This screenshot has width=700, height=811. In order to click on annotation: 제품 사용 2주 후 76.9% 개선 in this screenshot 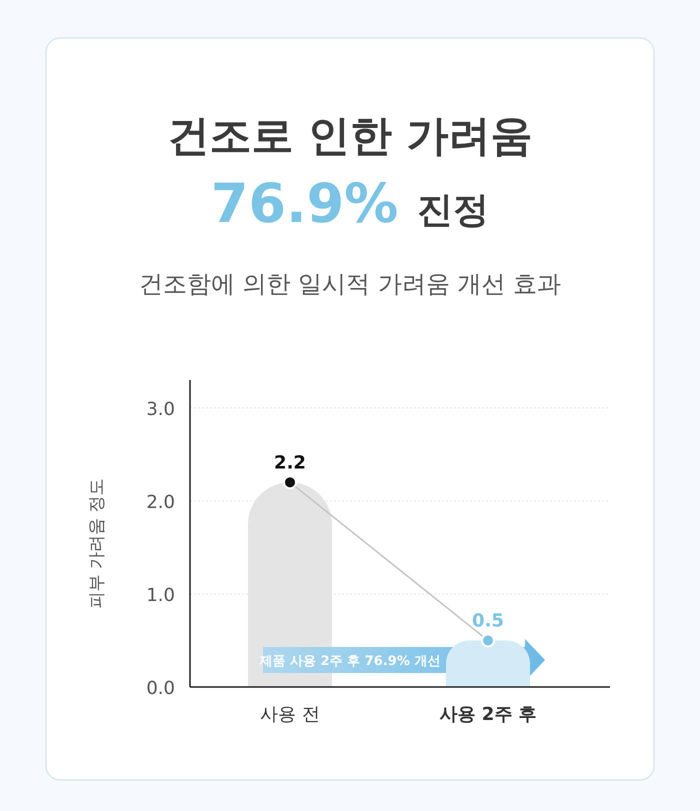, I will do `click(349, 661)`.